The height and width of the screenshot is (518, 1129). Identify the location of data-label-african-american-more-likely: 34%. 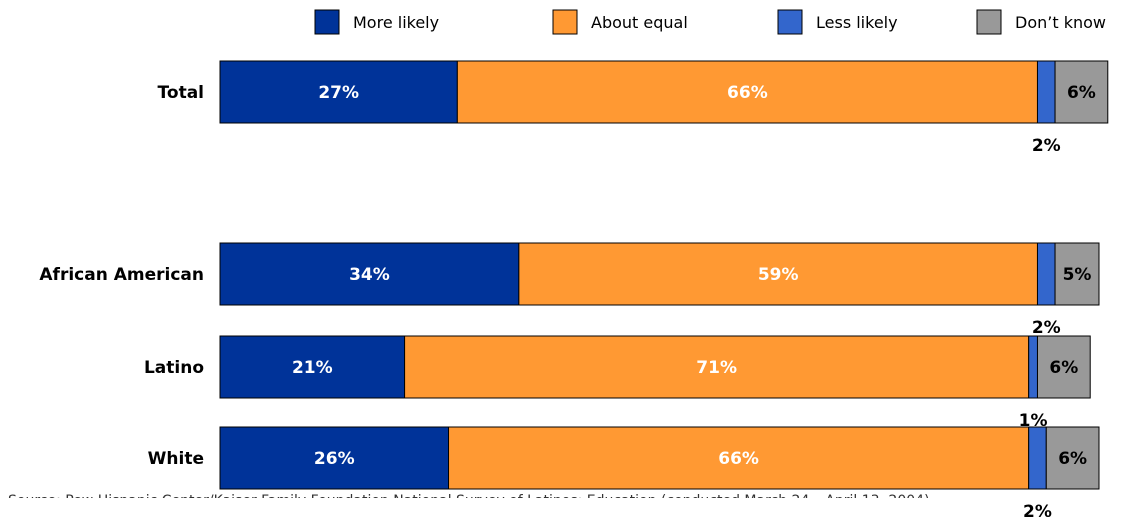
(369, 275).